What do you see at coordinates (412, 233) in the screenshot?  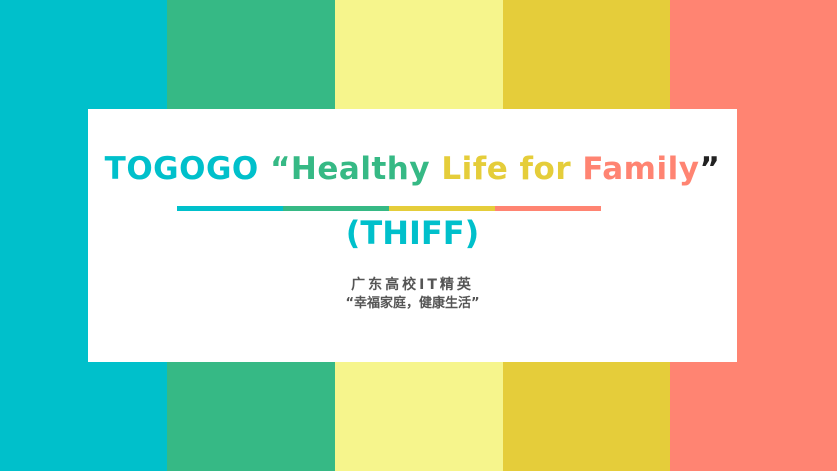 I see `title-abbreviation: (THIFF)` at bounding box center [412, 233].